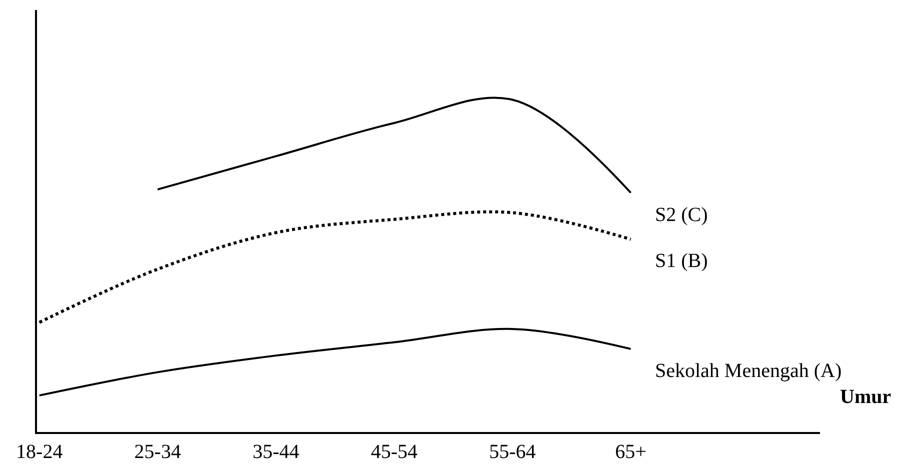 Image resolution: width=922 pixels, height=468 pixels. Describe the element at coordinates (681, 215) in the screenshot. I see `series-label: S2 (C)` at that location.